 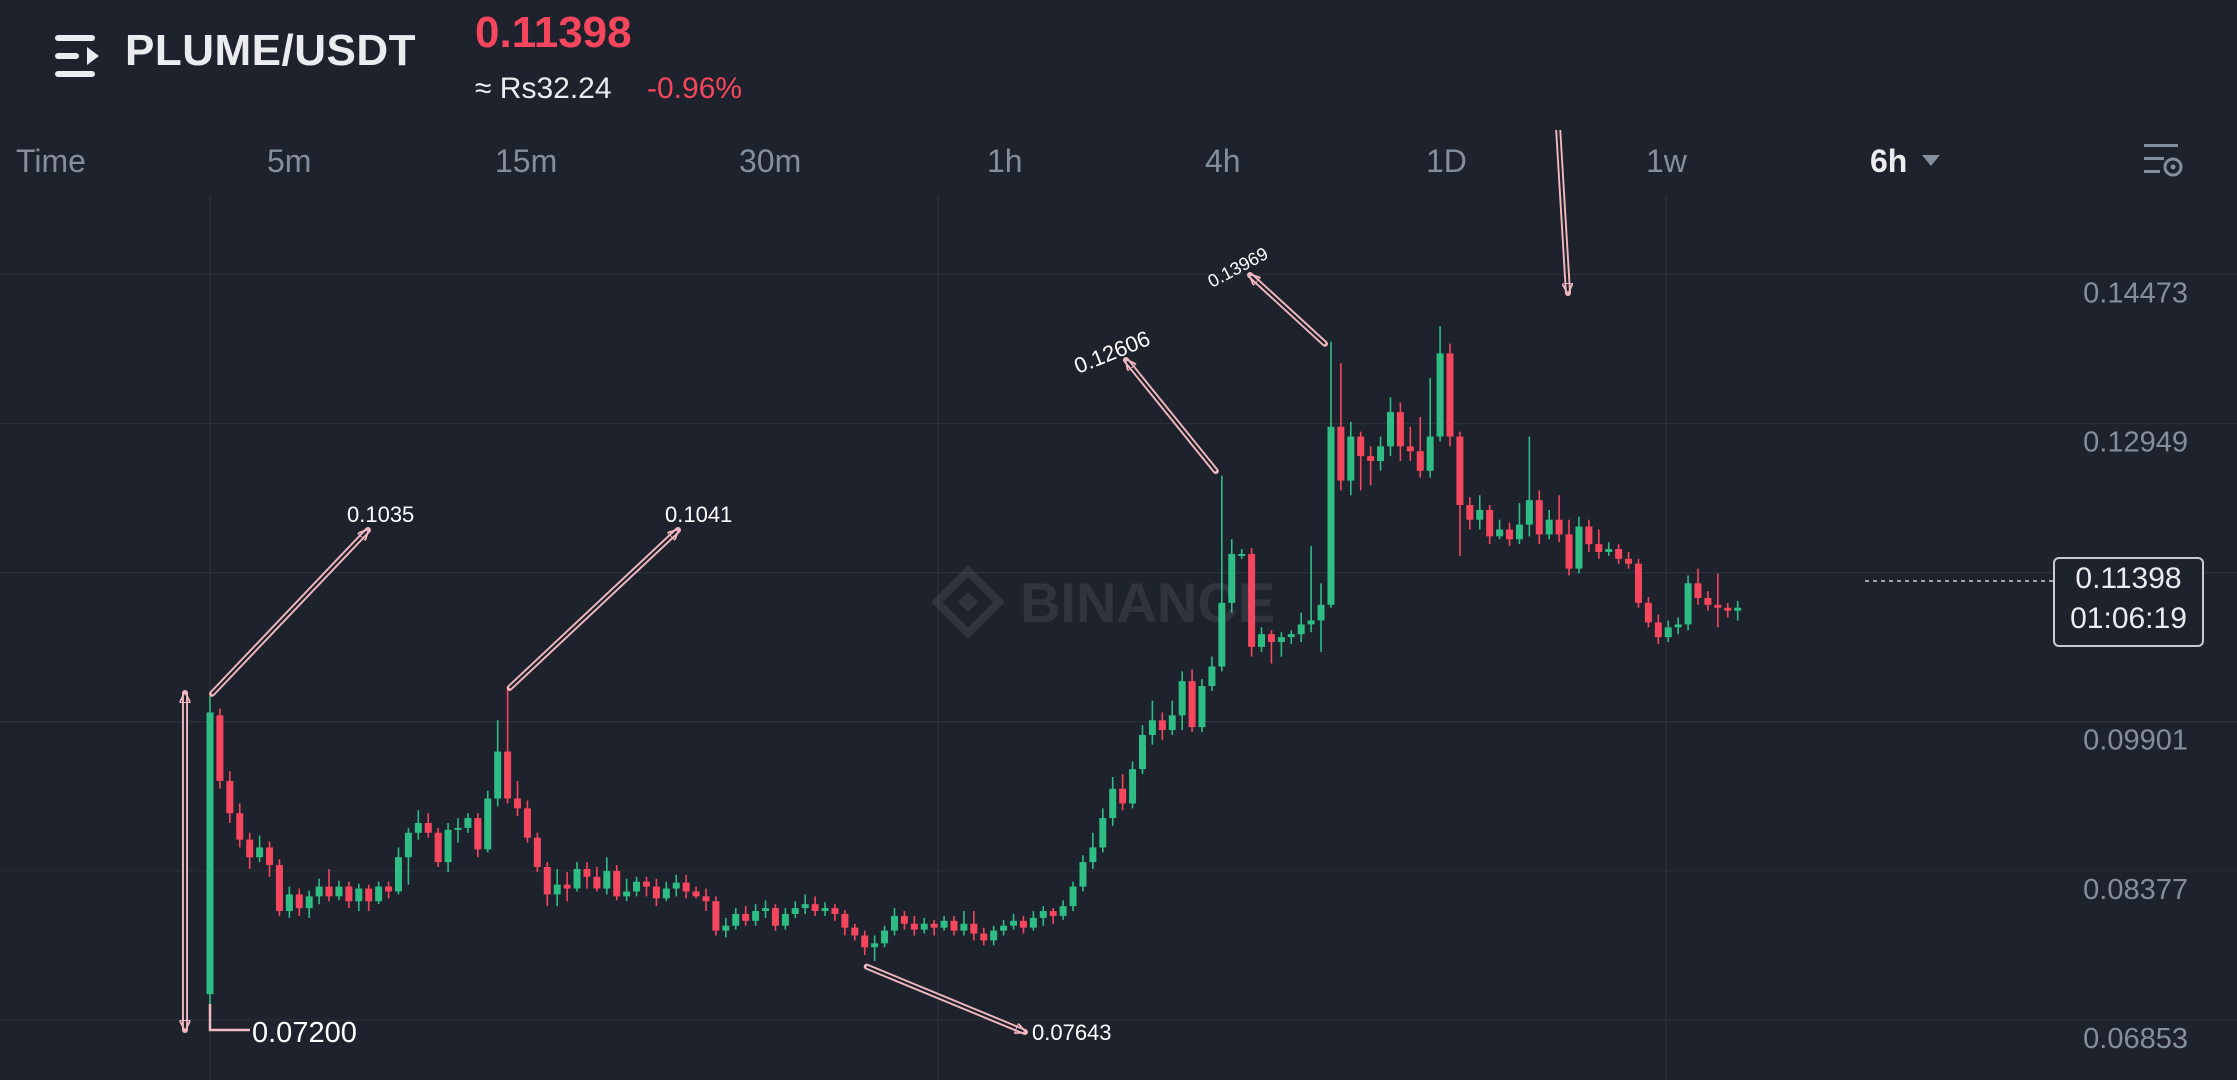 What do you see at coordinates (526, 161) in the screenshot?
I see `interval-15m: 15m` at bounding box center [526, 161].